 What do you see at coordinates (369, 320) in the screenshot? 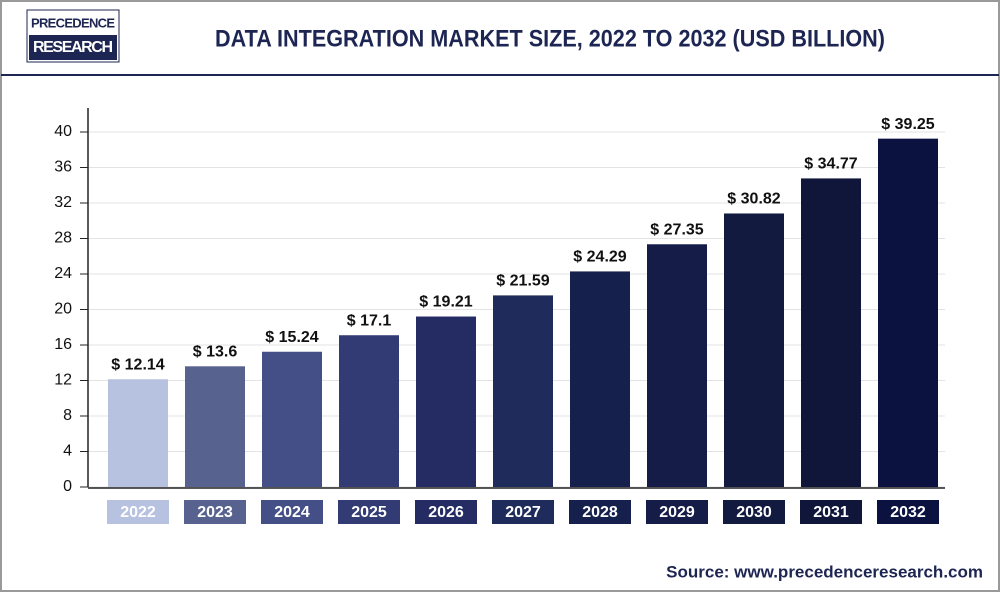
I see `data-label: $ 17.1` at bounding box center [369, 320].